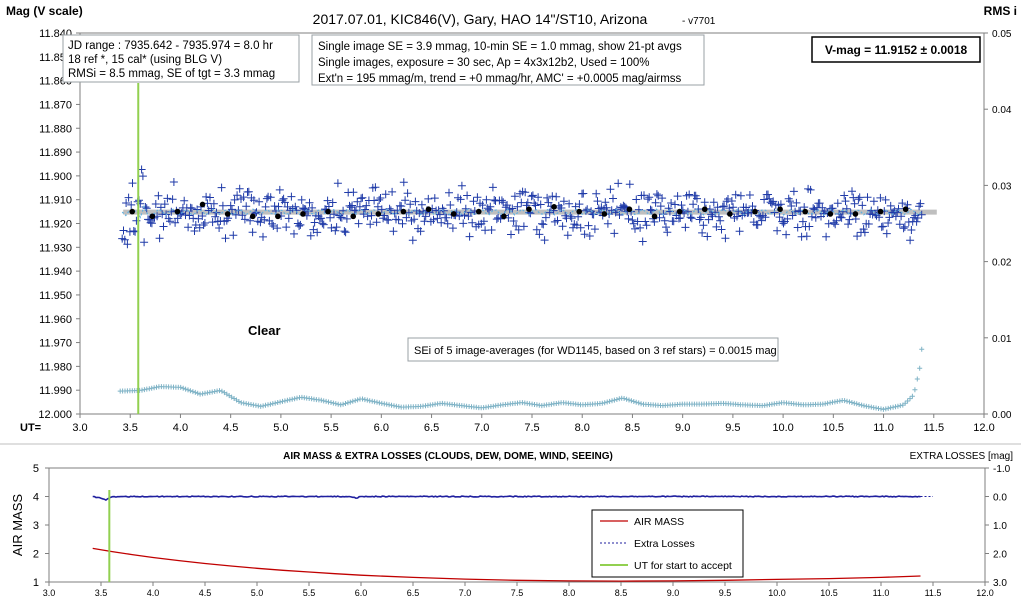 The width and height of the screenshot is (1021, 604). I want to click on top-x-axis-label: UT=, so click(30, 428).